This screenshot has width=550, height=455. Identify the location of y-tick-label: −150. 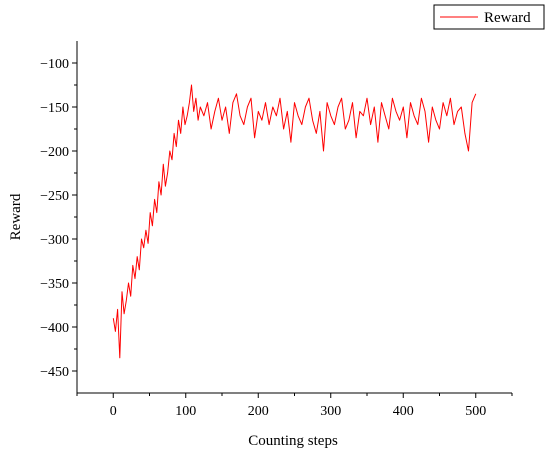
(54, 108).